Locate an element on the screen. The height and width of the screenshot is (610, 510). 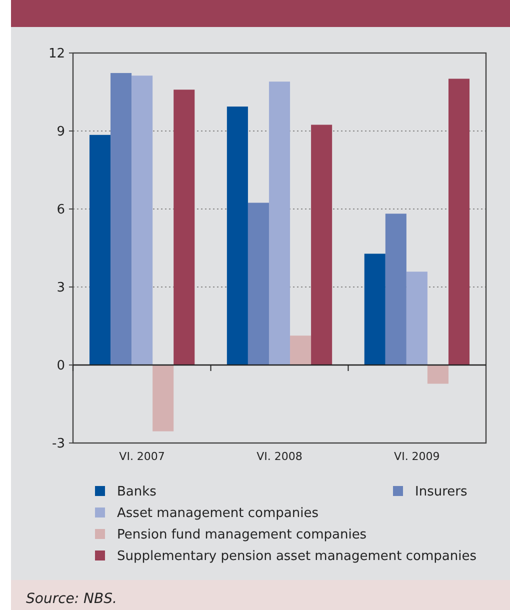
legend-label: Supplementary pension asset management companies is located at coordinates (297, 556).